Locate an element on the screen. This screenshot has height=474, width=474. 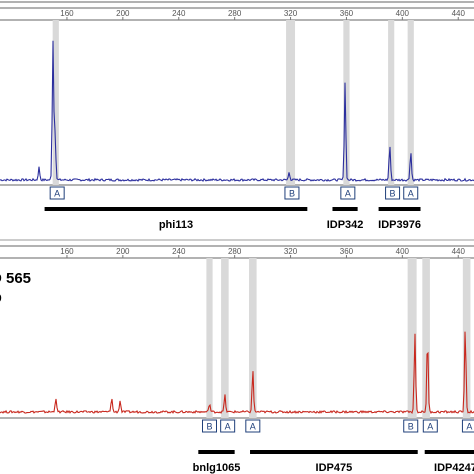
marker-name: IDP342 is located at coordinates (345, 225).